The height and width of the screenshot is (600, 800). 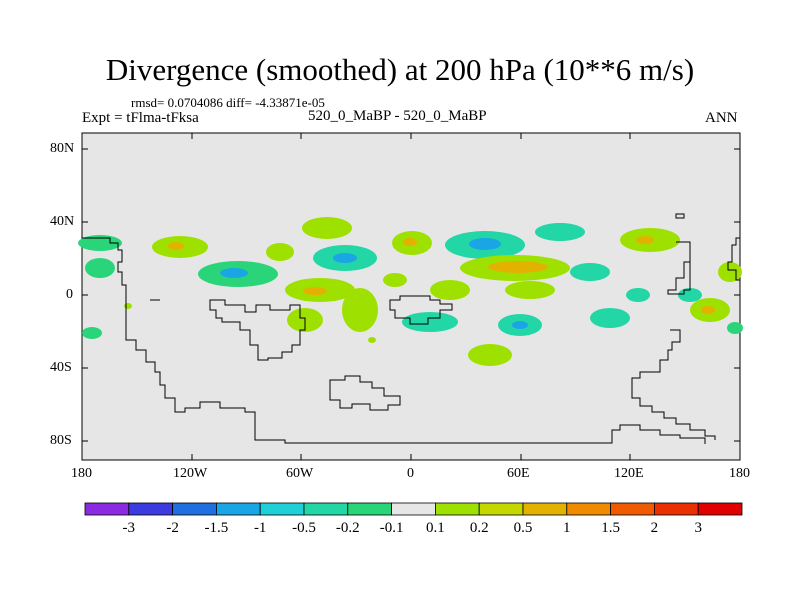 What do you see at coordinates (190, 473) in the screenshot?
I see `lon-label: 120W` at bounding box center [190, 473].